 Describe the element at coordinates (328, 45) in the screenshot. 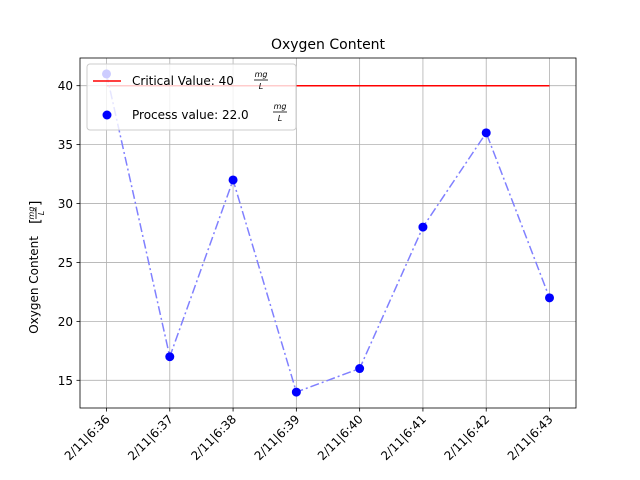

I see `chart-title: Oxygen Content` at that location.